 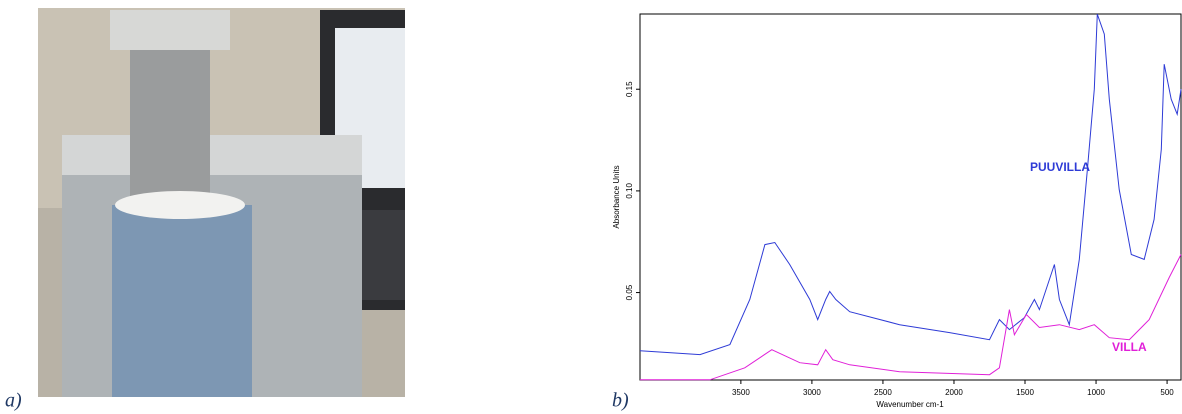 What do you see at coordinates (1096, 392) in the screenshot?
I see `x-tick-label: 1000` at bounding box center [1096, 392].